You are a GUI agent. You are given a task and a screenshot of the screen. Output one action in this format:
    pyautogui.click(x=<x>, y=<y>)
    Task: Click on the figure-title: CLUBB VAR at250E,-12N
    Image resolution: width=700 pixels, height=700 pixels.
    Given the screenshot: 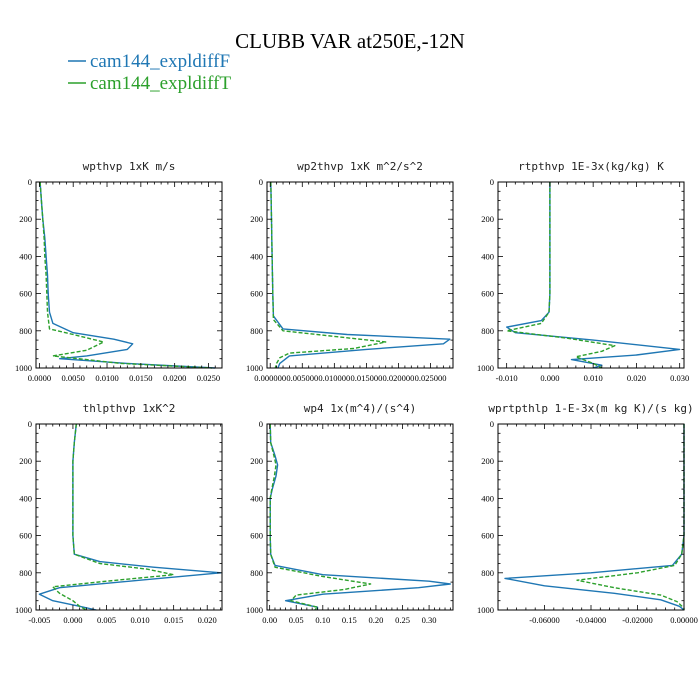 What is the action you would take?
    pyautogui.click(x=350, y=41)
    